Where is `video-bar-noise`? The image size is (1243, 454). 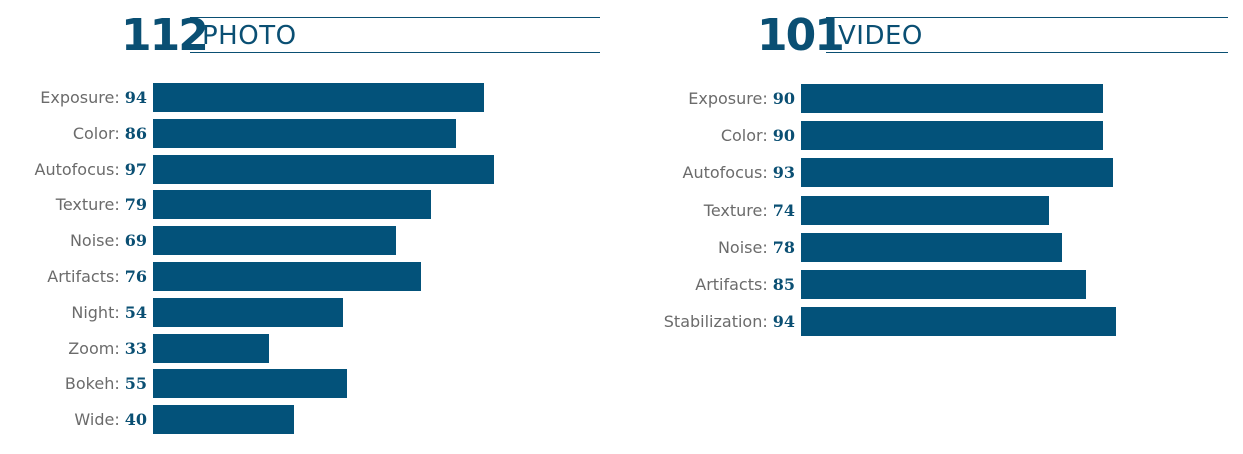
video-bar-noise is located at coordinates (932, 247).